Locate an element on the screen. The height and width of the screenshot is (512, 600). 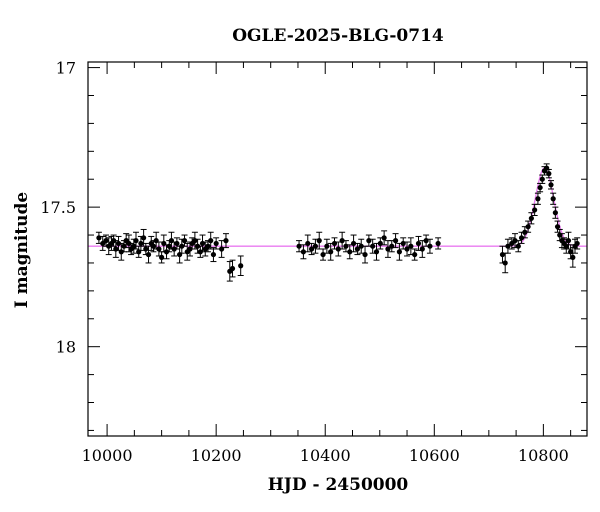
x-tick-label: 10400 is located at coordinates (325, 455).